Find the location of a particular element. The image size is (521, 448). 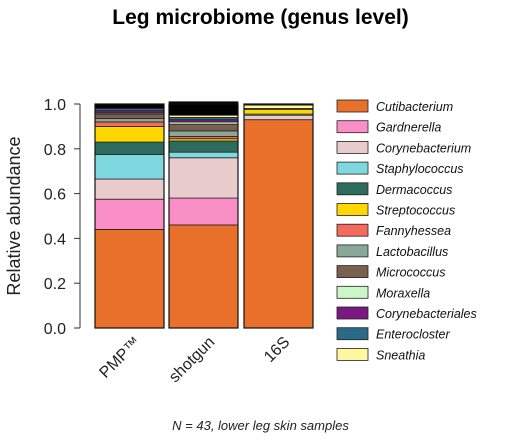

legend-label: Corynebacteriales is located at coordinates (426, 314).